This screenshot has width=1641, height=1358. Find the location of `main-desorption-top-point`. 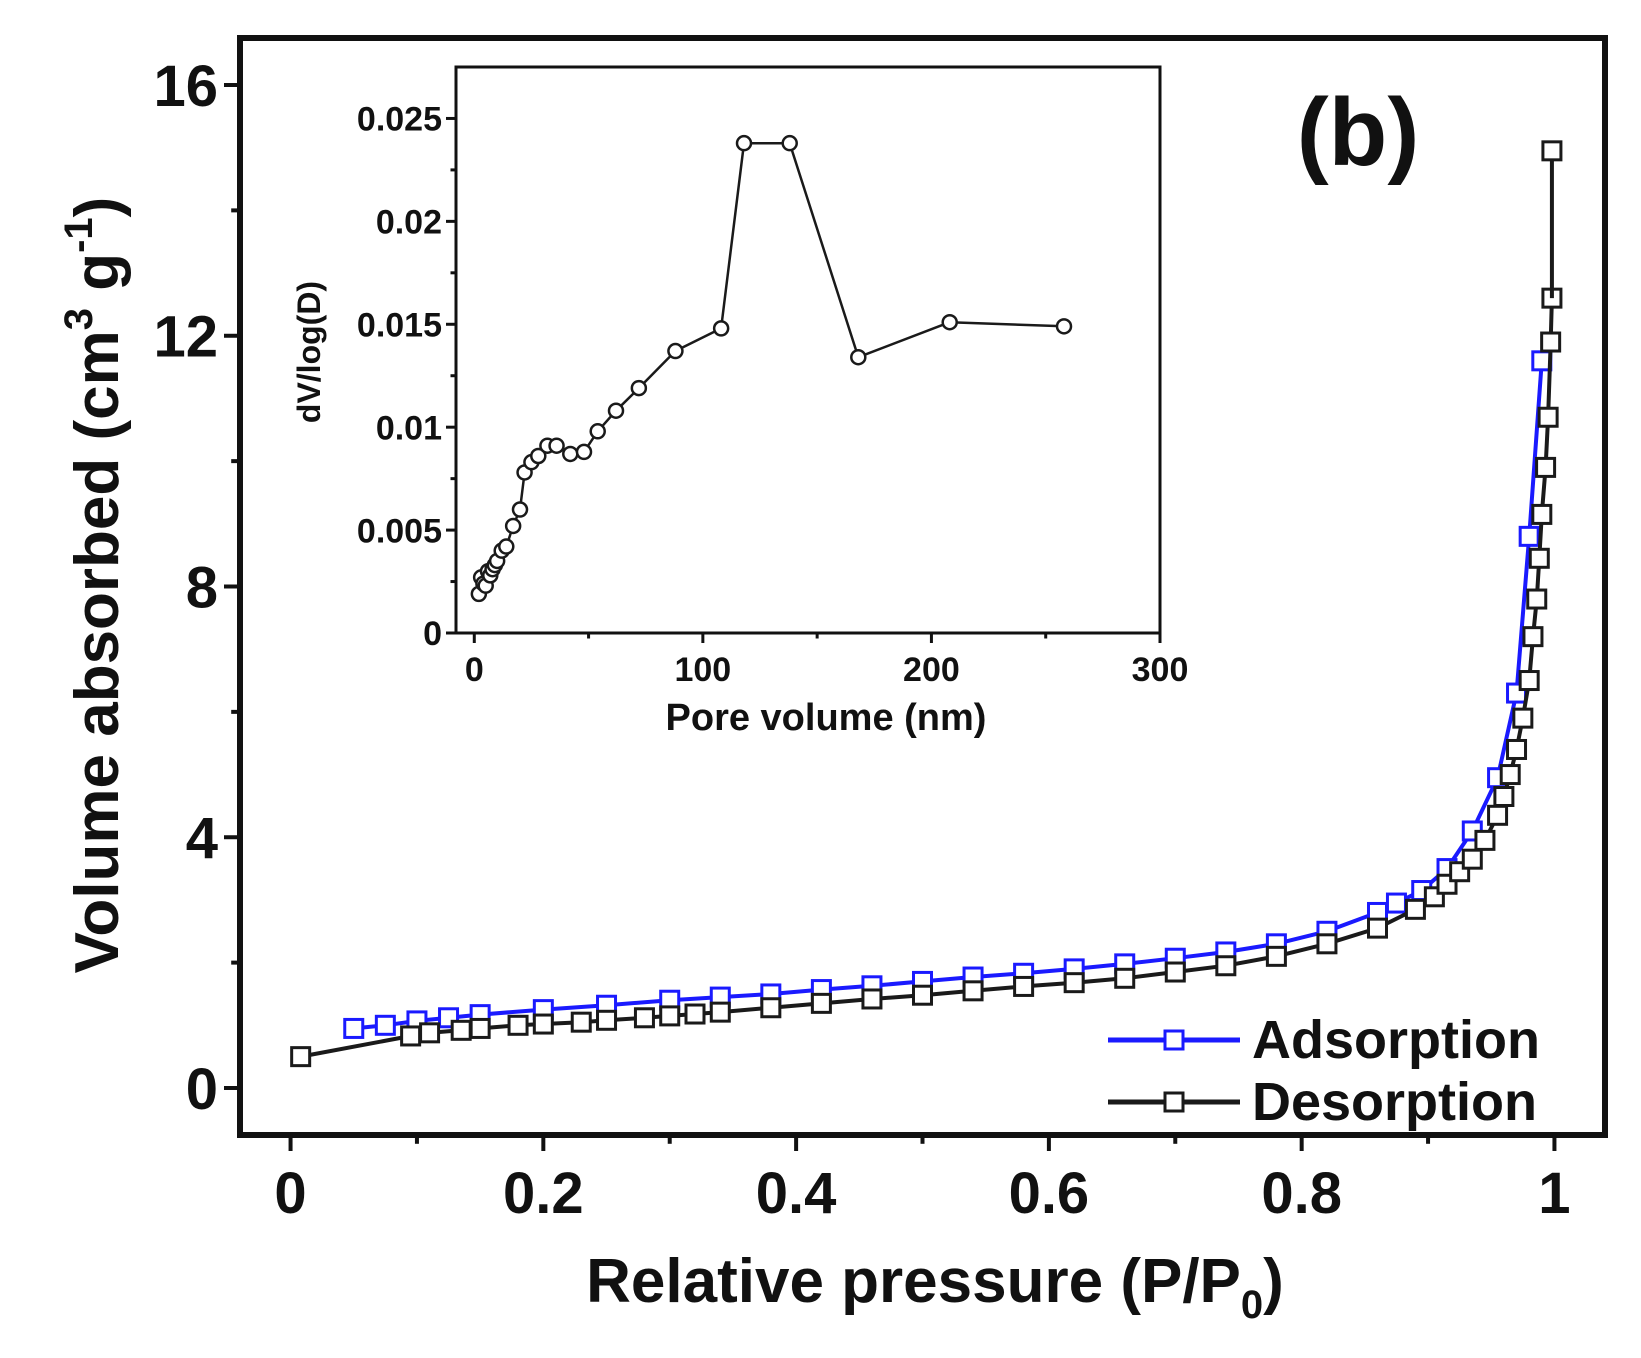

main-desorption-top-point is located at coordinates (1552, 151).